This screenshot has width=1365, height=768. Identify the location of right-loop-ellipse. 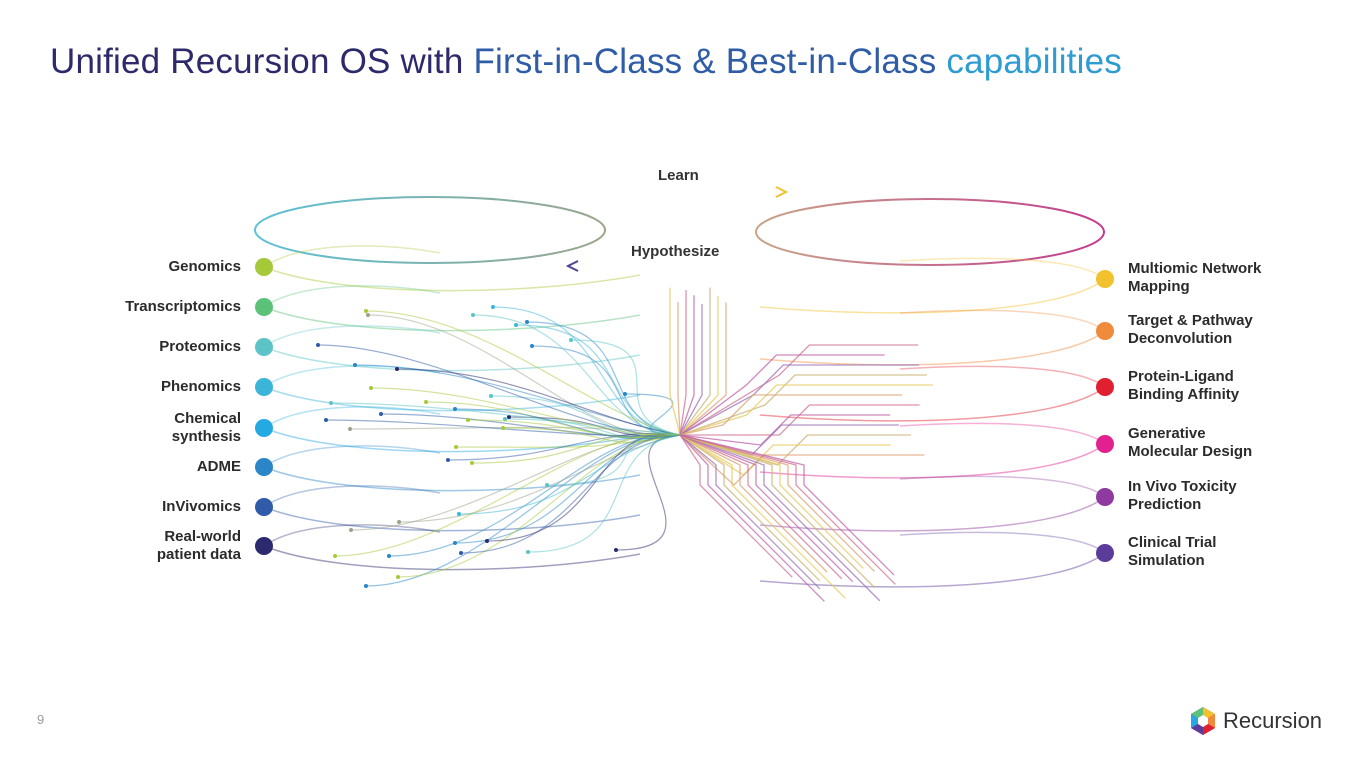
(930, 232).